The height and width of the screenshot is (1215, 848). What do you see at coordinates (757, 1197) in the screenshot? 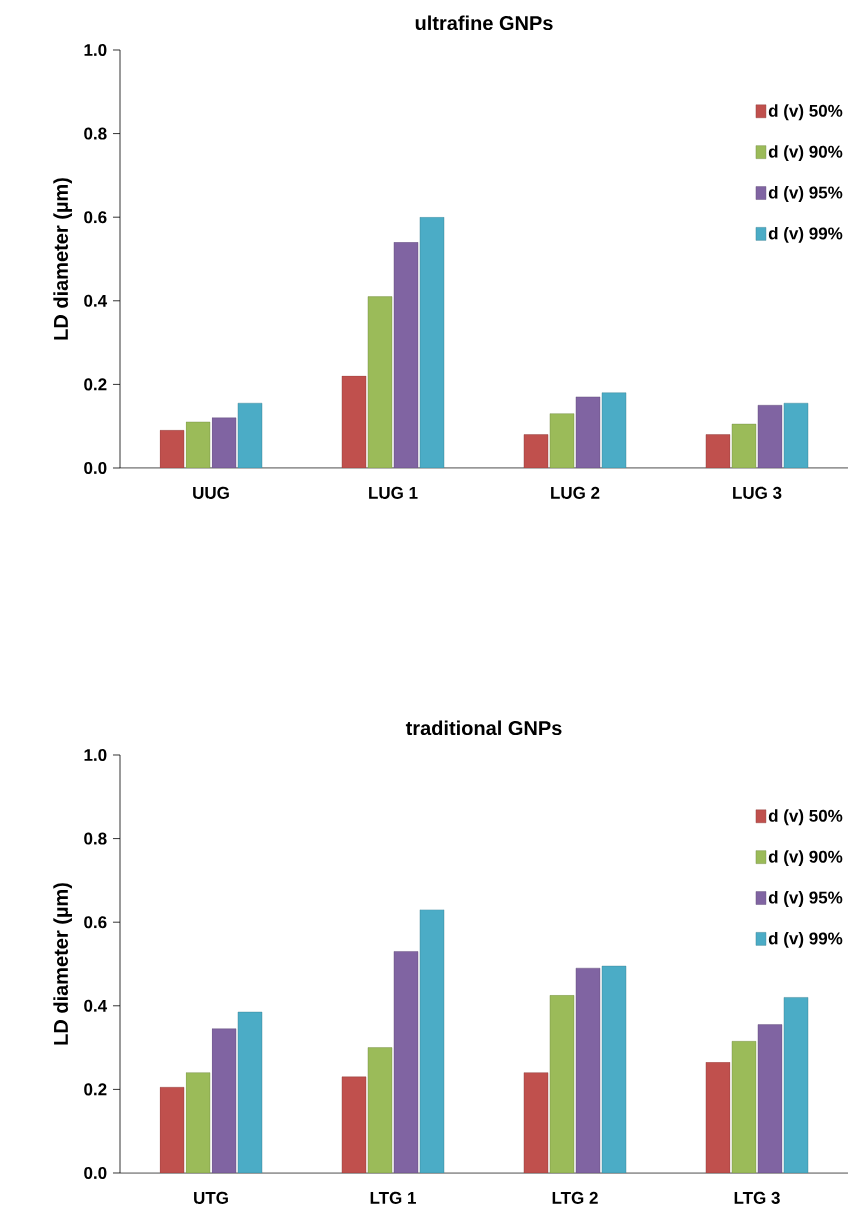
I see `x-tick-label: LTG 3` at bounding box center [757, 1197].